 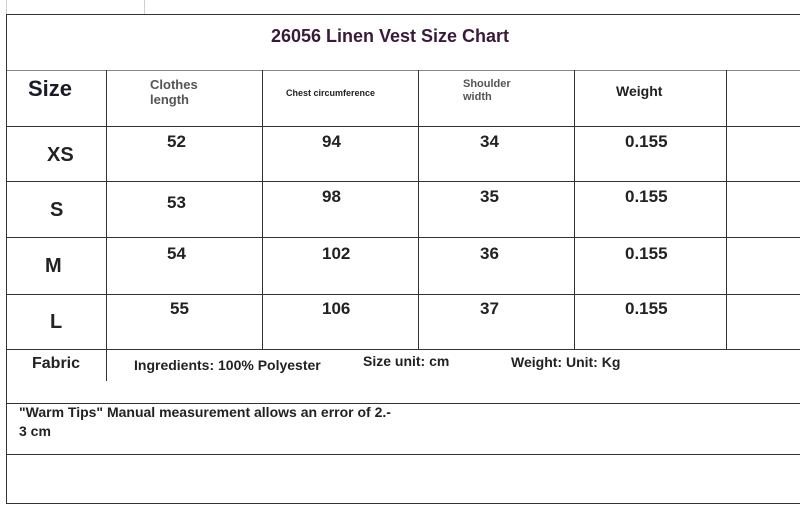 I want to click on table-cell: 54, so click(x=176, y=253).